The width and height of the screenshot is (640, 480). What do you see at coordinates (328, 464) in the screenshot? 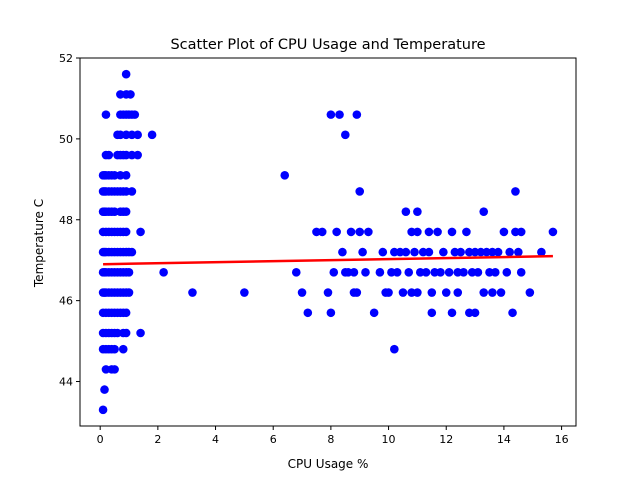
I see `x-axis-label: CPU Usage %` at bounding box center [328, 464].